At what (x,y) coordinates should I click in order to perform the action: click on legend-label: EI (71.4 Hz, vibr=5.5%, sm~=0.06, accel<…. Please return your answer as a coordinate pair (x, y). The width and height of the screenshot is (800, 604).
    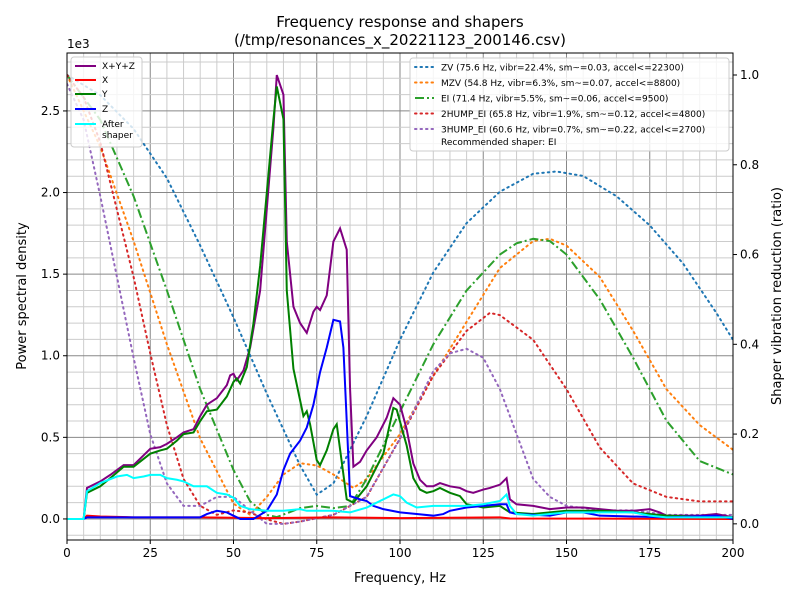
    Looking at the image, I should click on (554, 100).